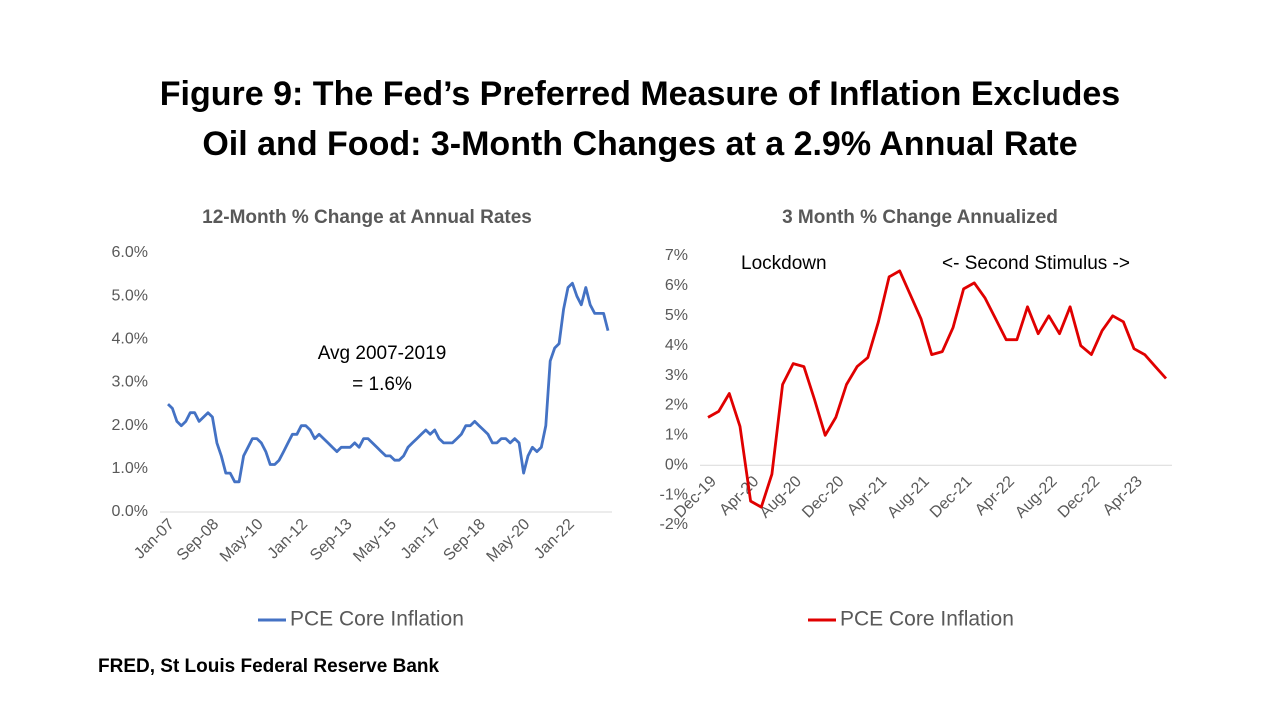 The height and width of the screenshot is (720, 1280). What do you see at coordinates (509, 541) in the screenshot?
I see `x-tick-label: May-20` at bounding box center [509, 541].